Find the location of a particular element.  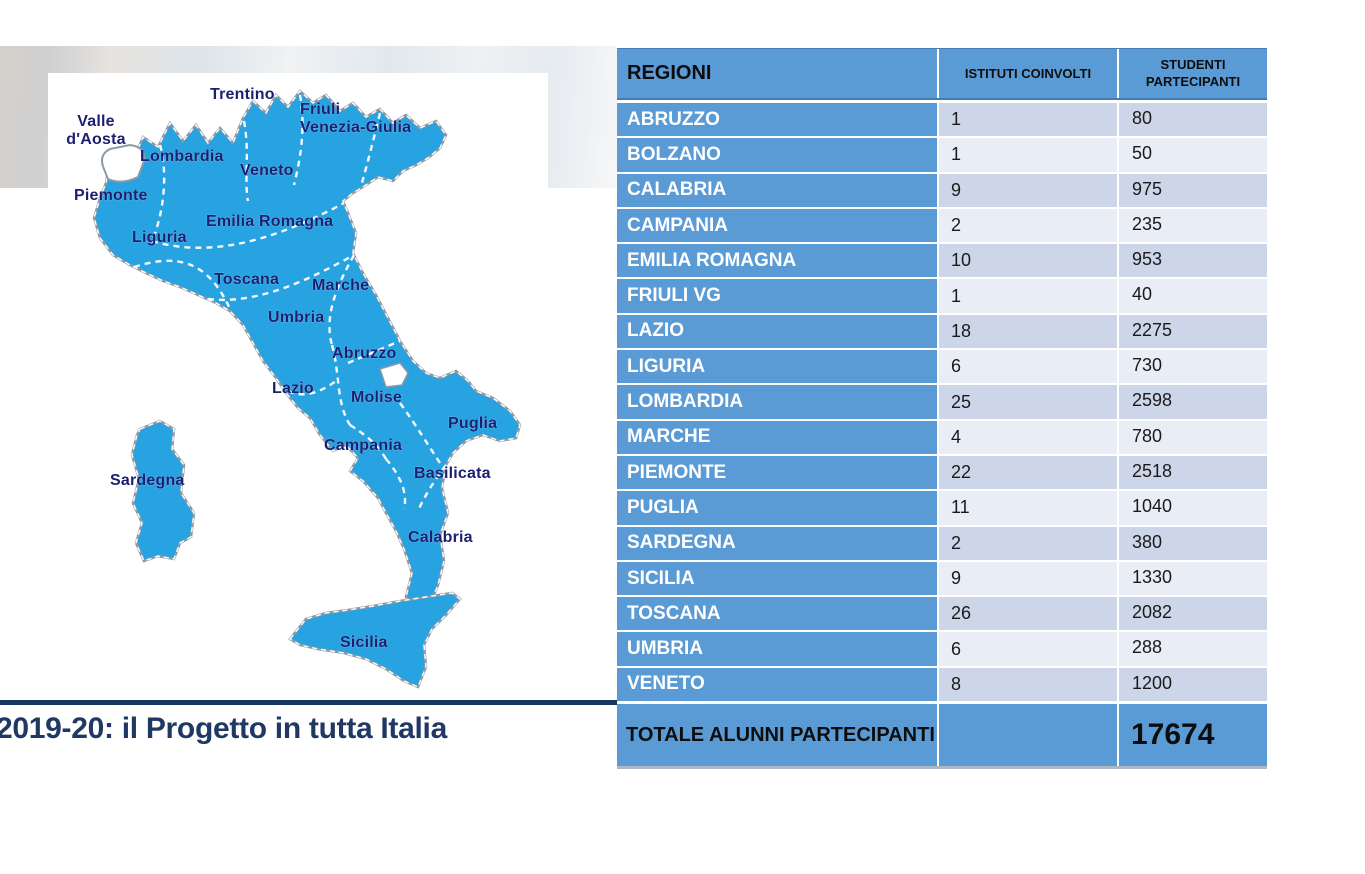

table-row: UMBRIA 6 288 is located at coordinates (942, 650).